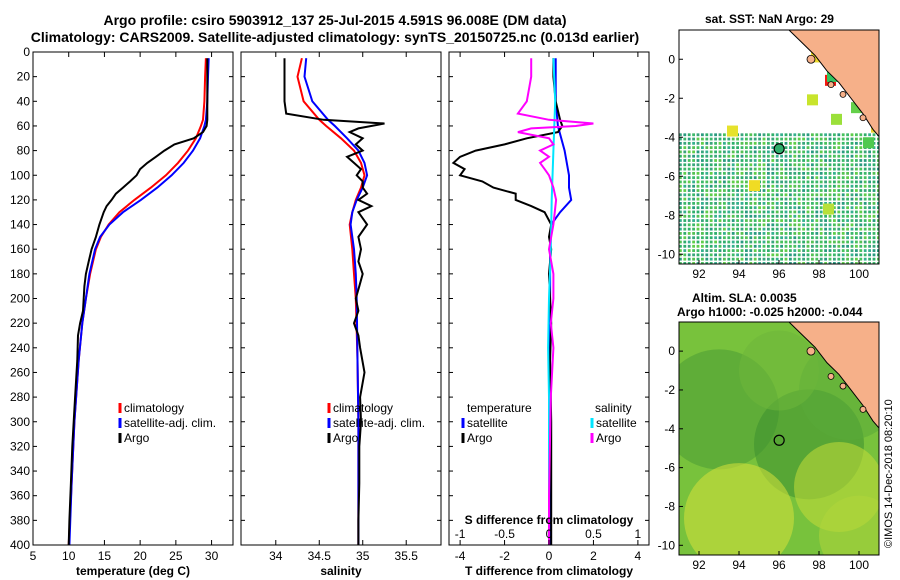 This screenshot has width=900, height=580. What do you see at coordinates (779, 274) in the screenshot?
I see `sst_map-xtick-label: 96` at bounding box center [779, 274].